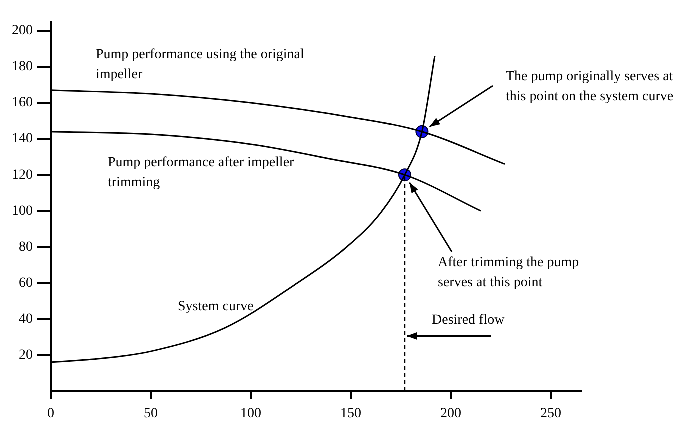 The height and width of the screenshot is (430, 696). What do you see at coordinates (22, 175) in the screenshot?
I see `y-tick-label: 120` at bounding box center [22, 175].